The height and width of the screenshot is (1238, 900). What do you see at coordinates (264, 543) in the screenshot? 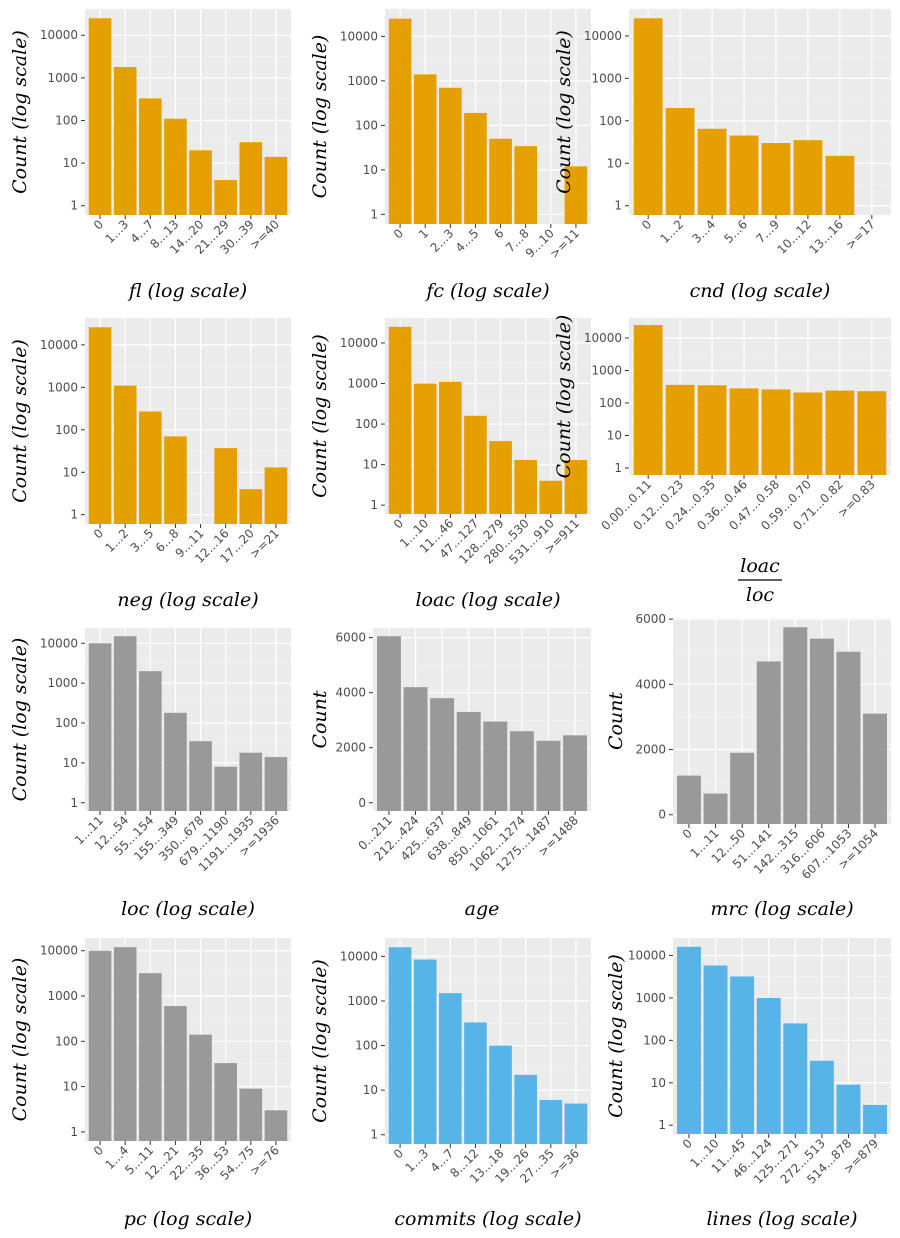
I see `x-tick-label: >=21` at bounding box center [264, 543].